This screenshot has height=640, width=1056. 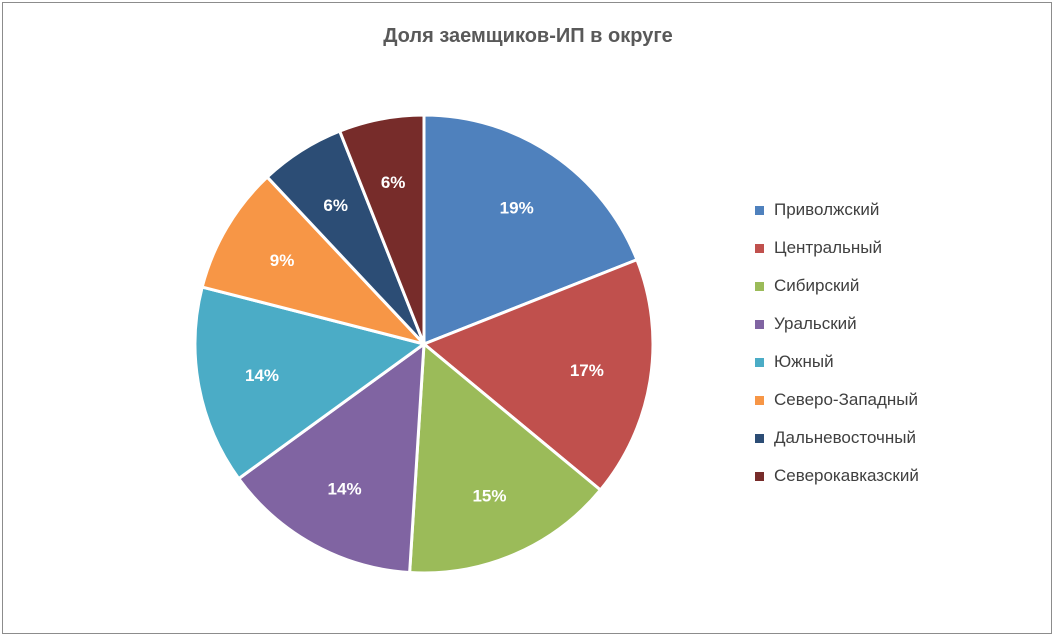 I want to click on legend-item: Уральский, so click(x=837, y=324).